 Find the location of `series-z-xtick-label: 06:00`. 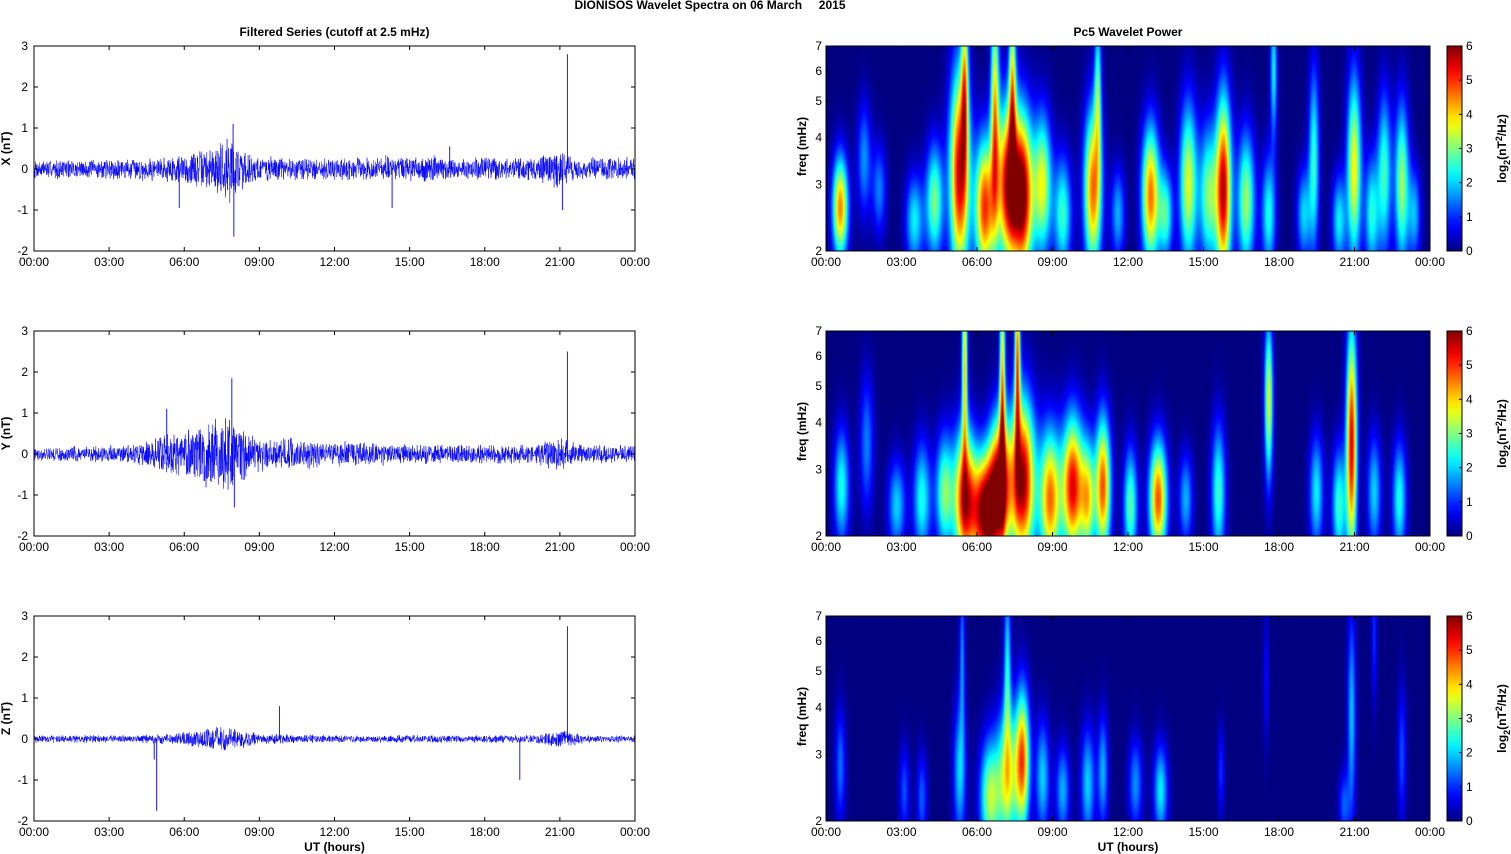

series-z-xtick-label: 06:00 is located at coordinates (184, 832).